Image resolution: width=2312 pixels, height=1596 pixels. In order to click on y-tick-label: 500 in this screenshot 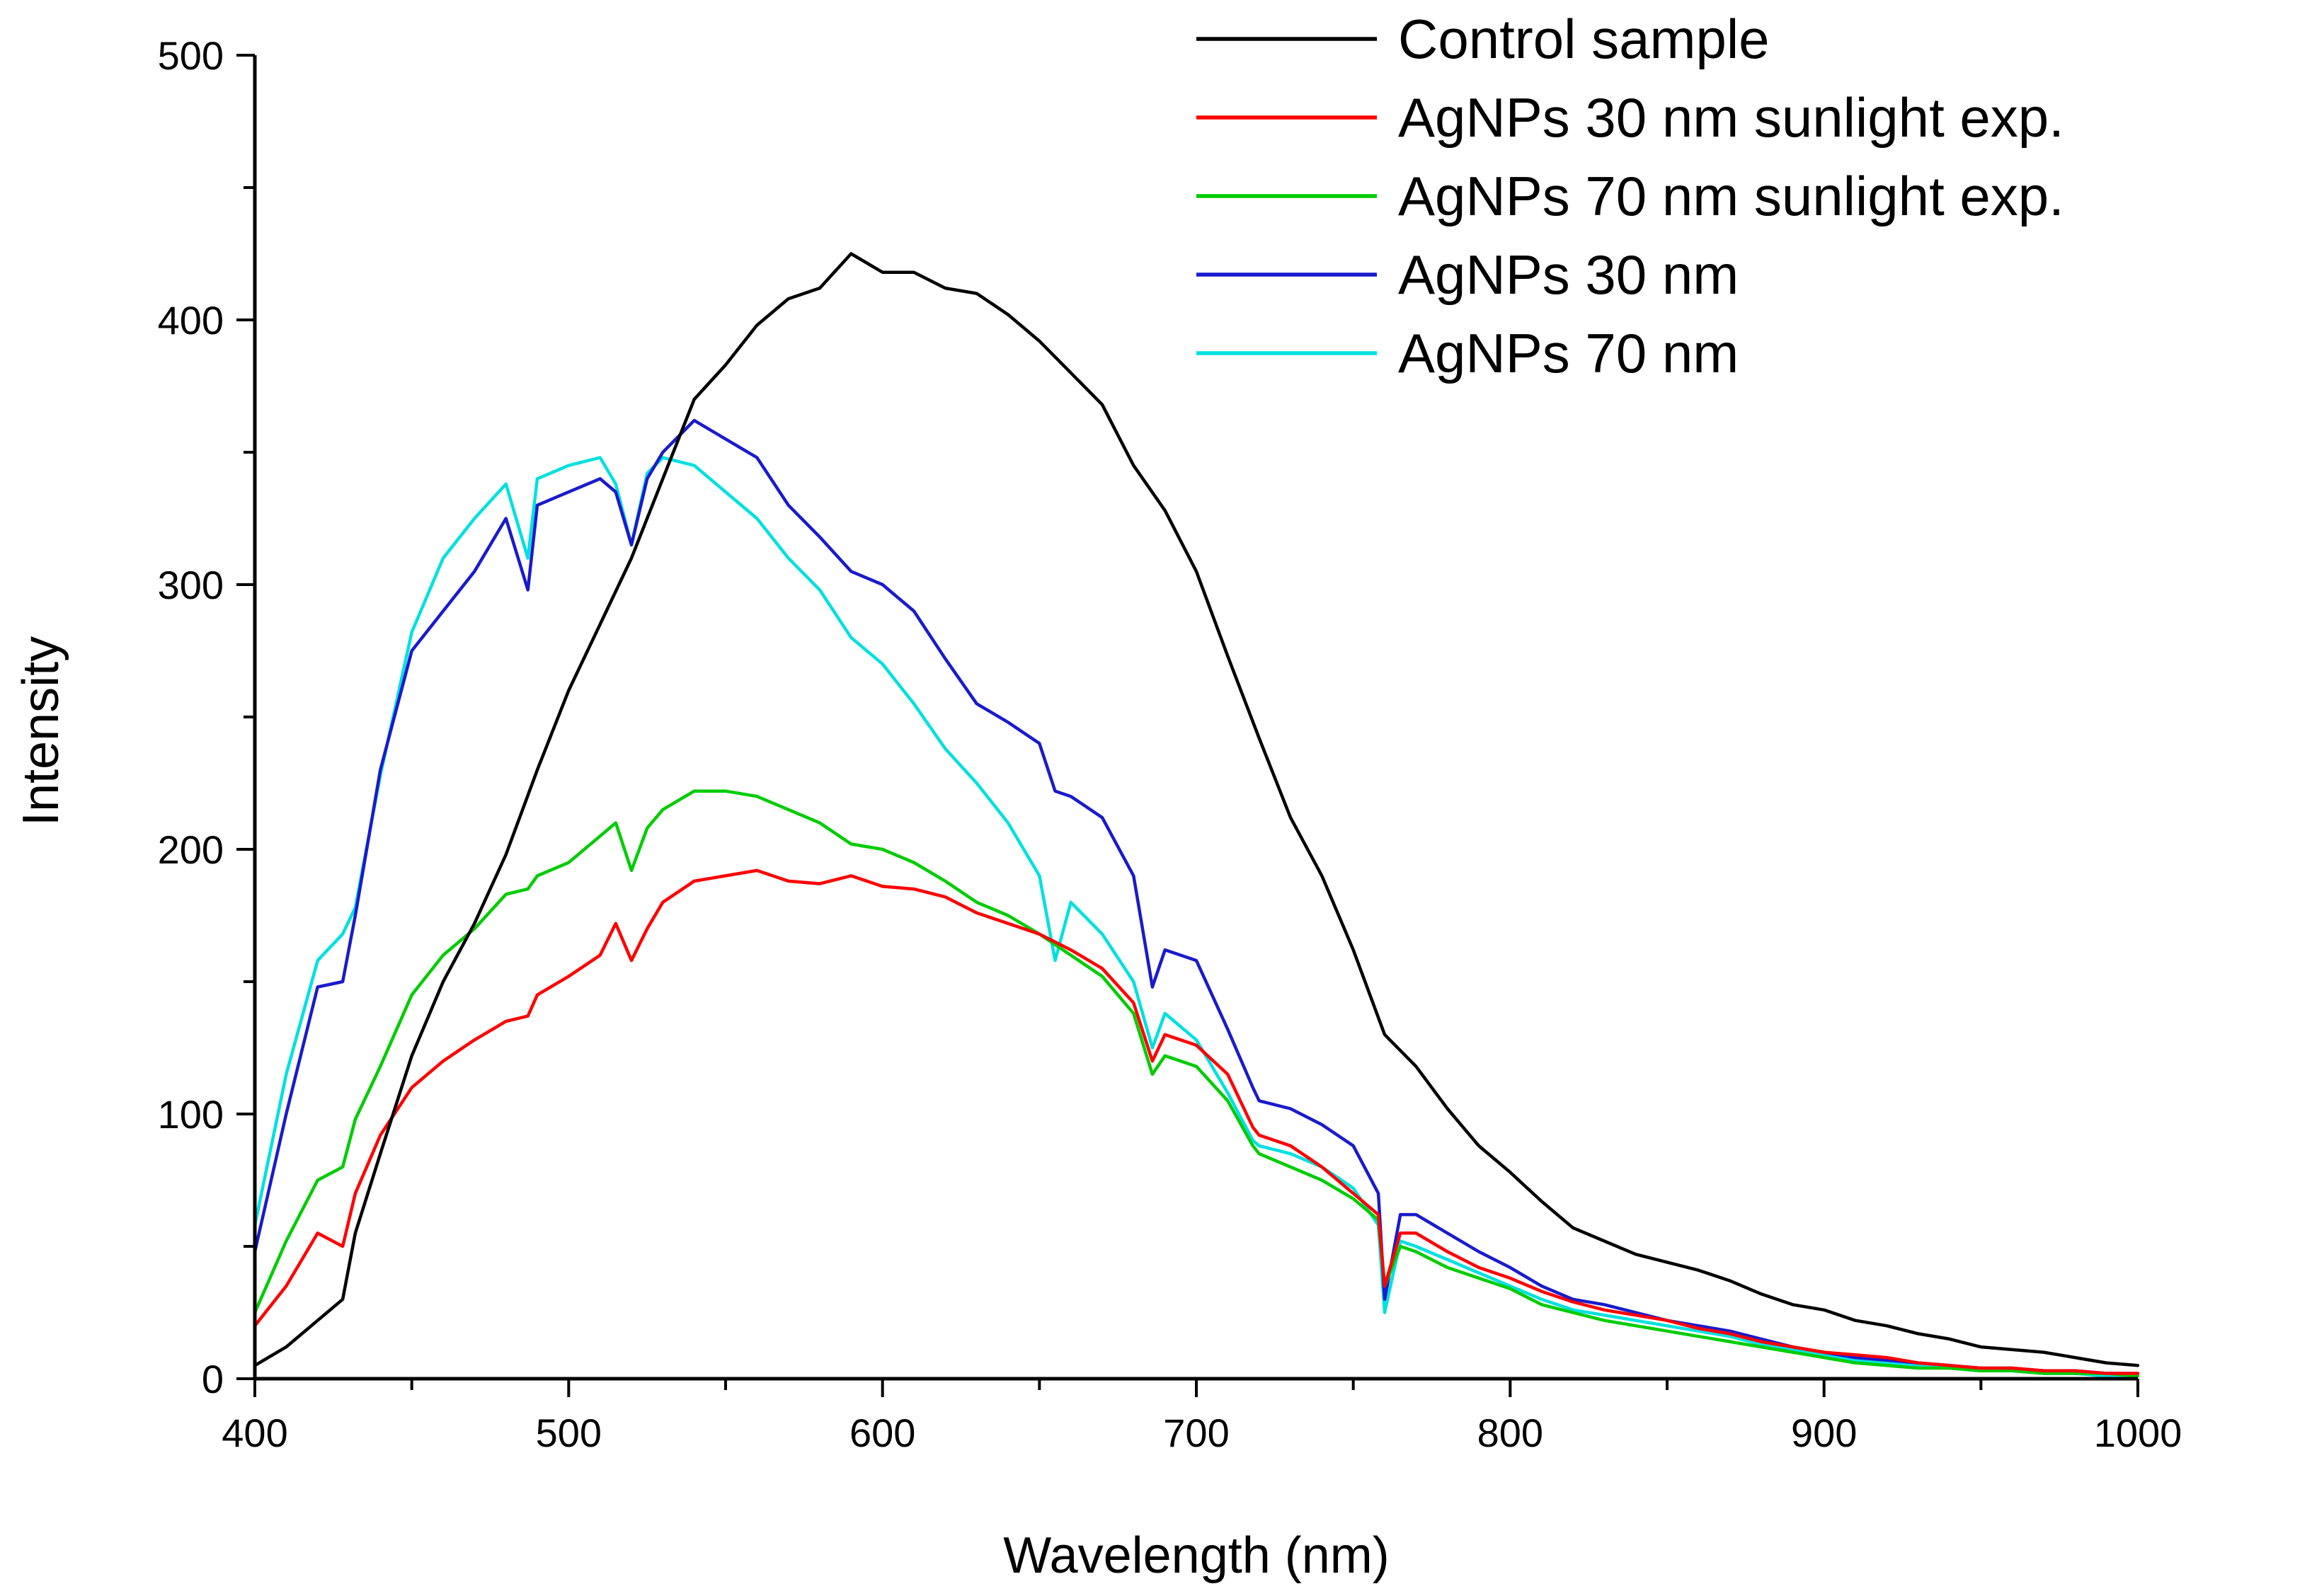, I will do `click(191, 55)`.